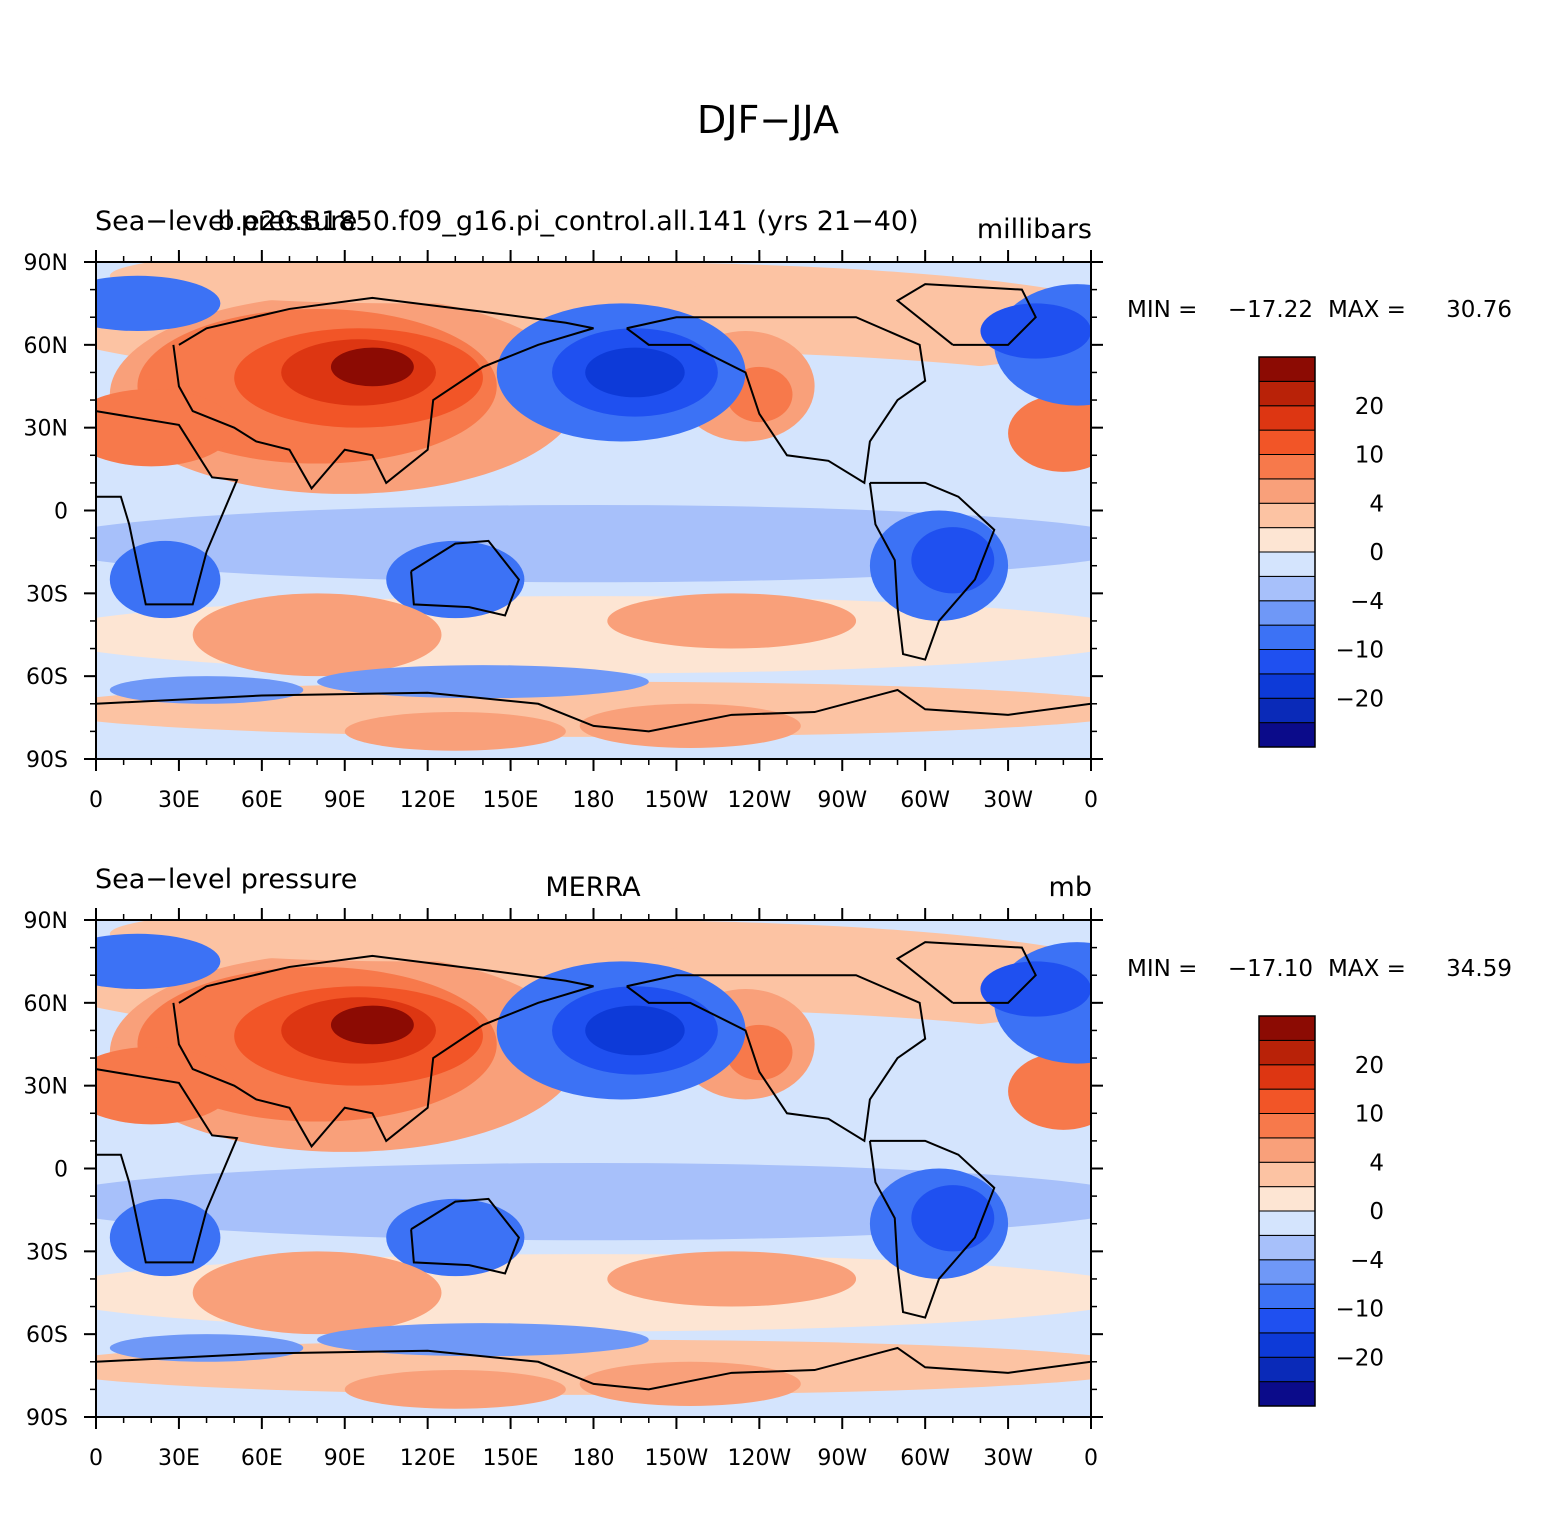  I want to click on lon-label: 90E, so click(345, 800).